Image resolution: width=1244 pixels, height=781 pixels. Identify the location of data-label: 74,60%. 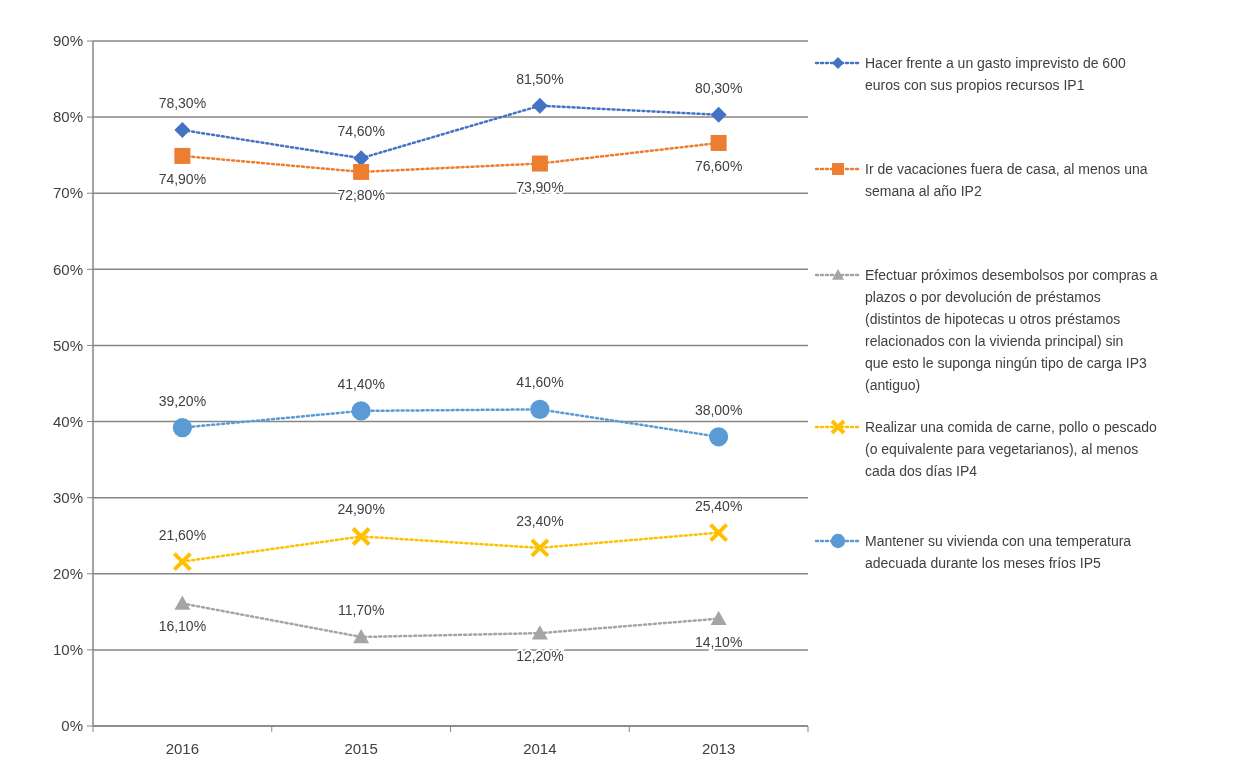
(361, 131).